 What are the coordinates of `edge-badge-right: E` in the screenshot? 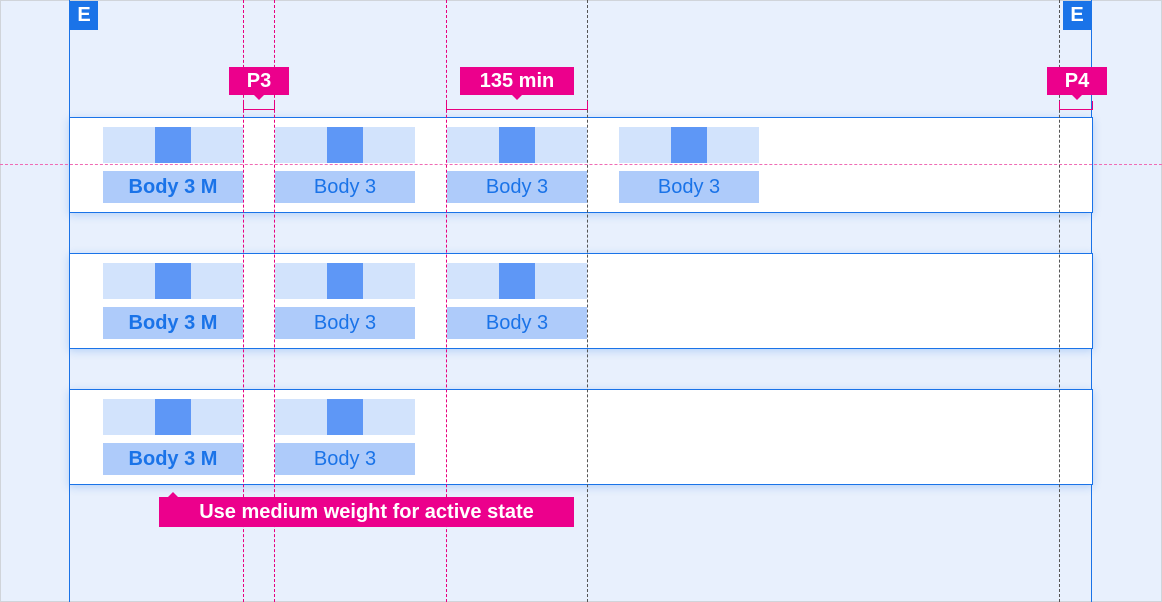 It's located at (1077, 15).